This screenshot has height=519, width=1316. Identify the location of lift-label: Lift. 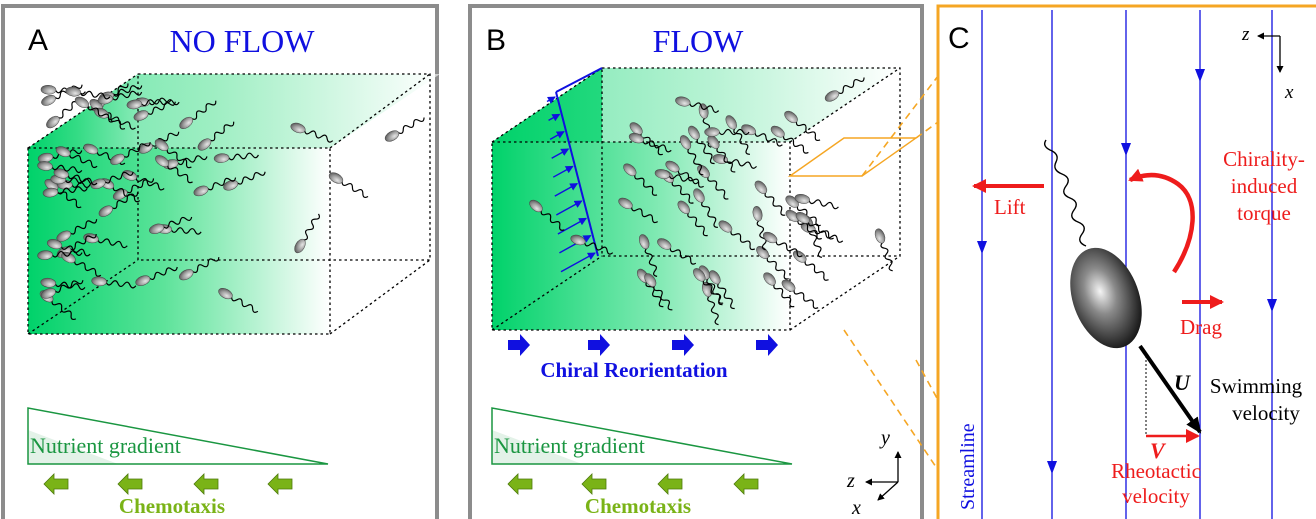
(1010, 207).